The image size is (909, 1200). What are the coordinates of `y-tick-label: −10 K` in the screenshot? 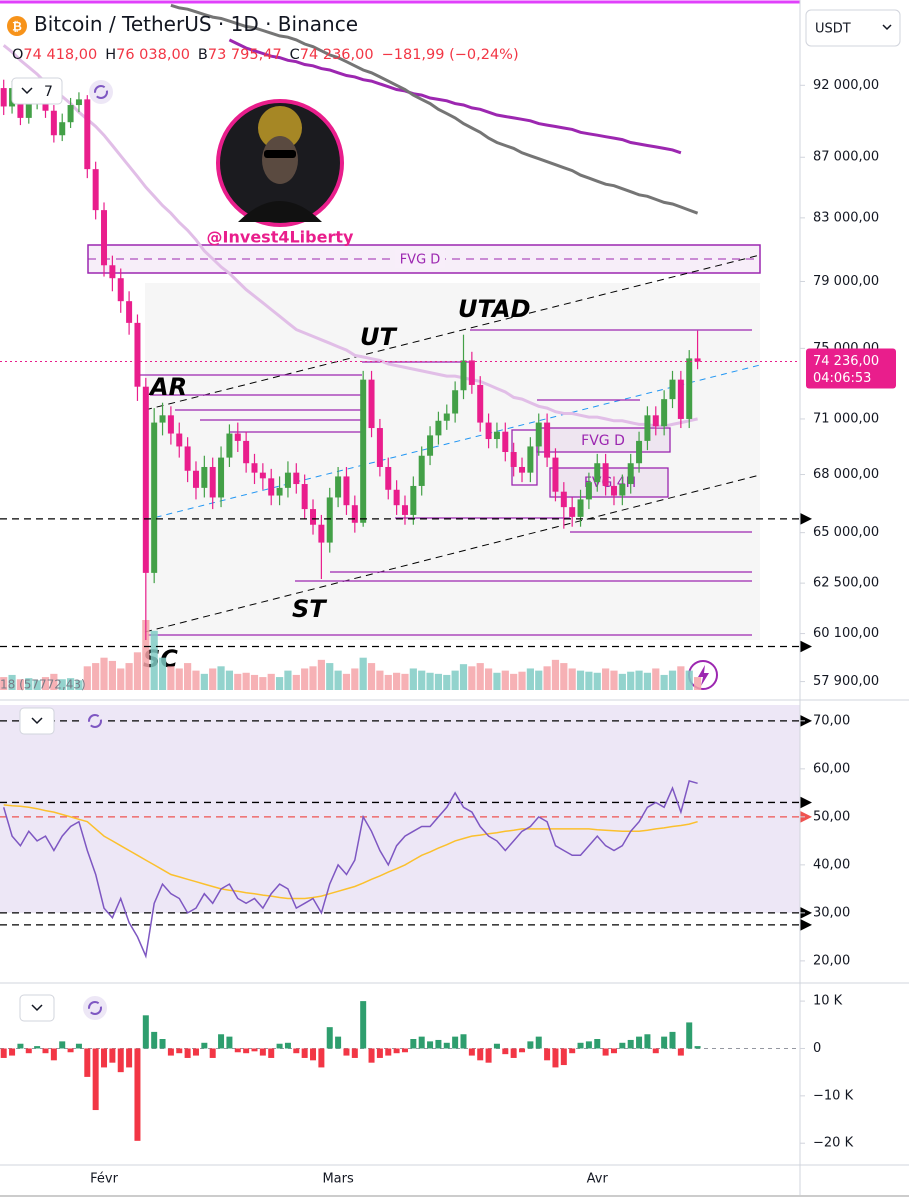 It's located at (833, 1095).